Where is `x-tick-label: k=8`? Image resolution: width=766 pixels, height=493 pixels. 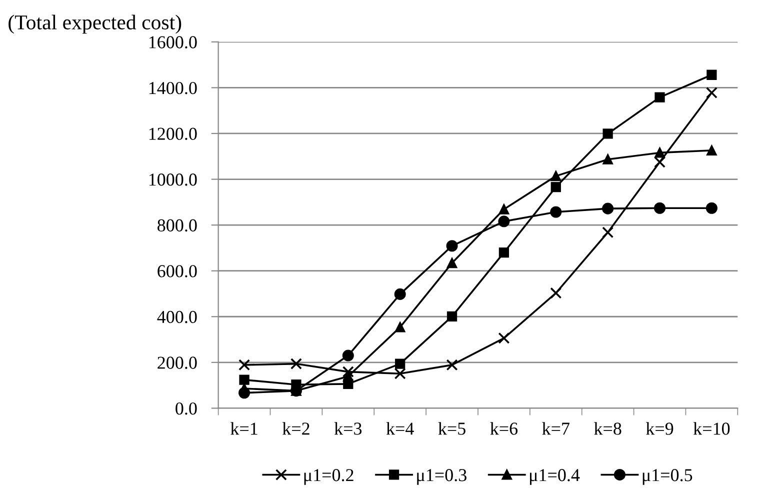
x-tick-label: k=8 is located at coordinates (608, 428).